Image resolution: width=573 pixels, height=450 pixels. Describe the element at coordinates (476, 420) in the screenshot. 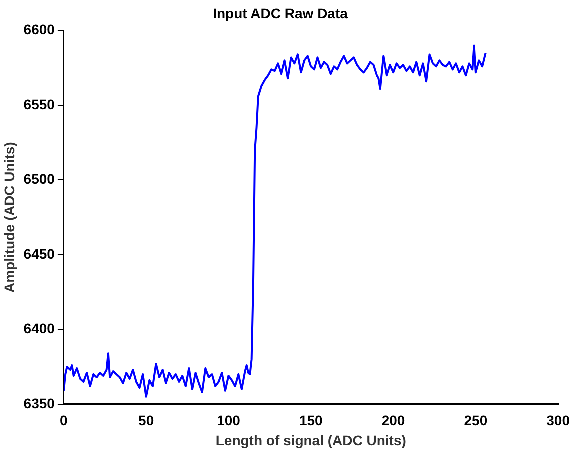

I see `x-tick-label: 250` at that location.